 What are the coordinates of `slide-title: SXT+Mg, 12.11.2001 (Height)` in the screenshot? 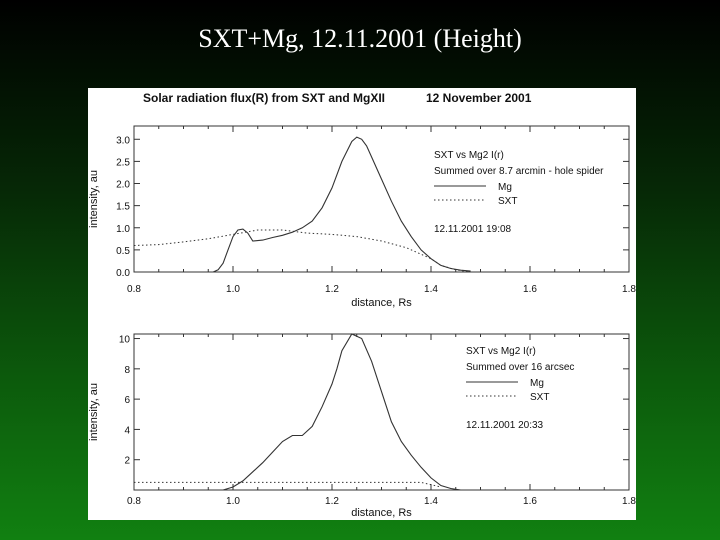 It's located at (360, 38).